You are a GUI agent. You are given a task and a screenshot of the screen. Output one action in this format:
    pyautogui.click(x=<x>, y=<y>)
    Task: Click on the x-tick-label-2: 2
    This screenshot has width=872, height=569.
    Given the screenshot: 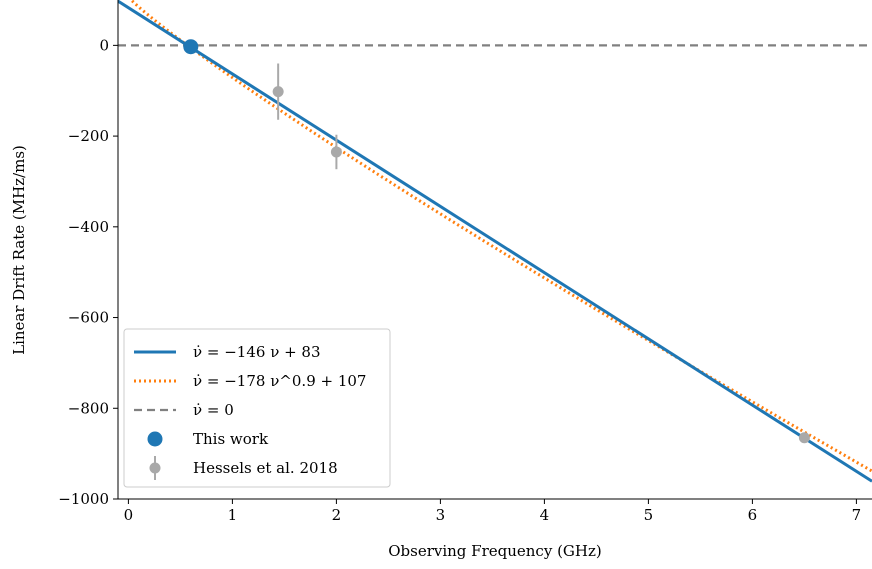 What is the action you would take?
    pyautogui.click(x=337, y=515)
    